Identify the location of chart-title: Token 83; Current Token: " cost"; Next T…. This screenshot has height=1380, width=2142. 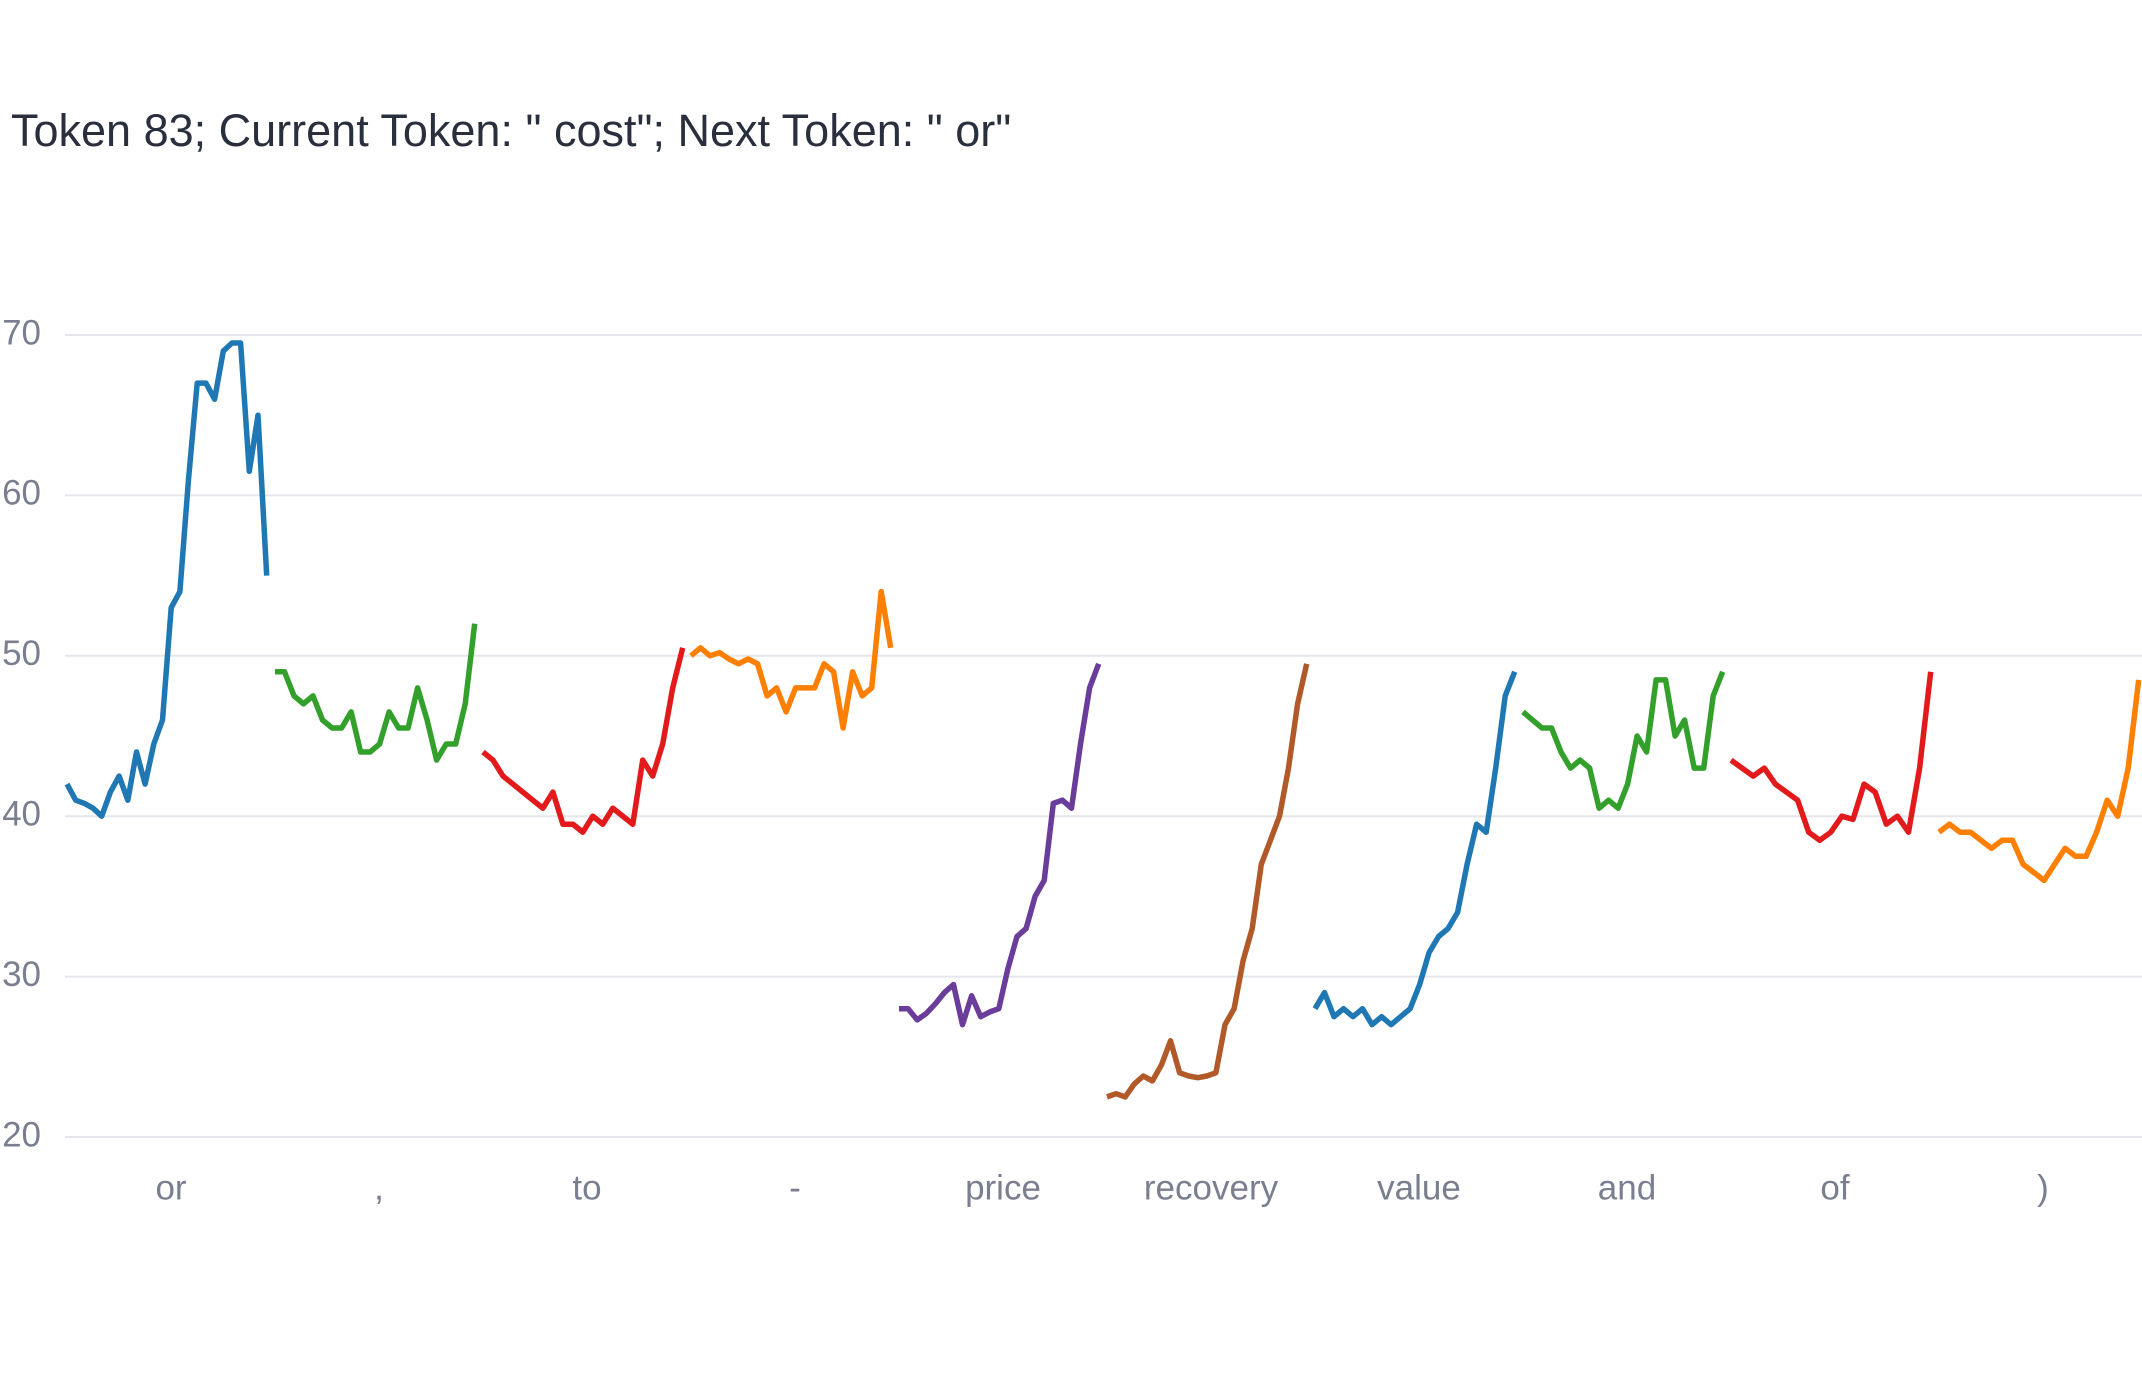
(511, 130).